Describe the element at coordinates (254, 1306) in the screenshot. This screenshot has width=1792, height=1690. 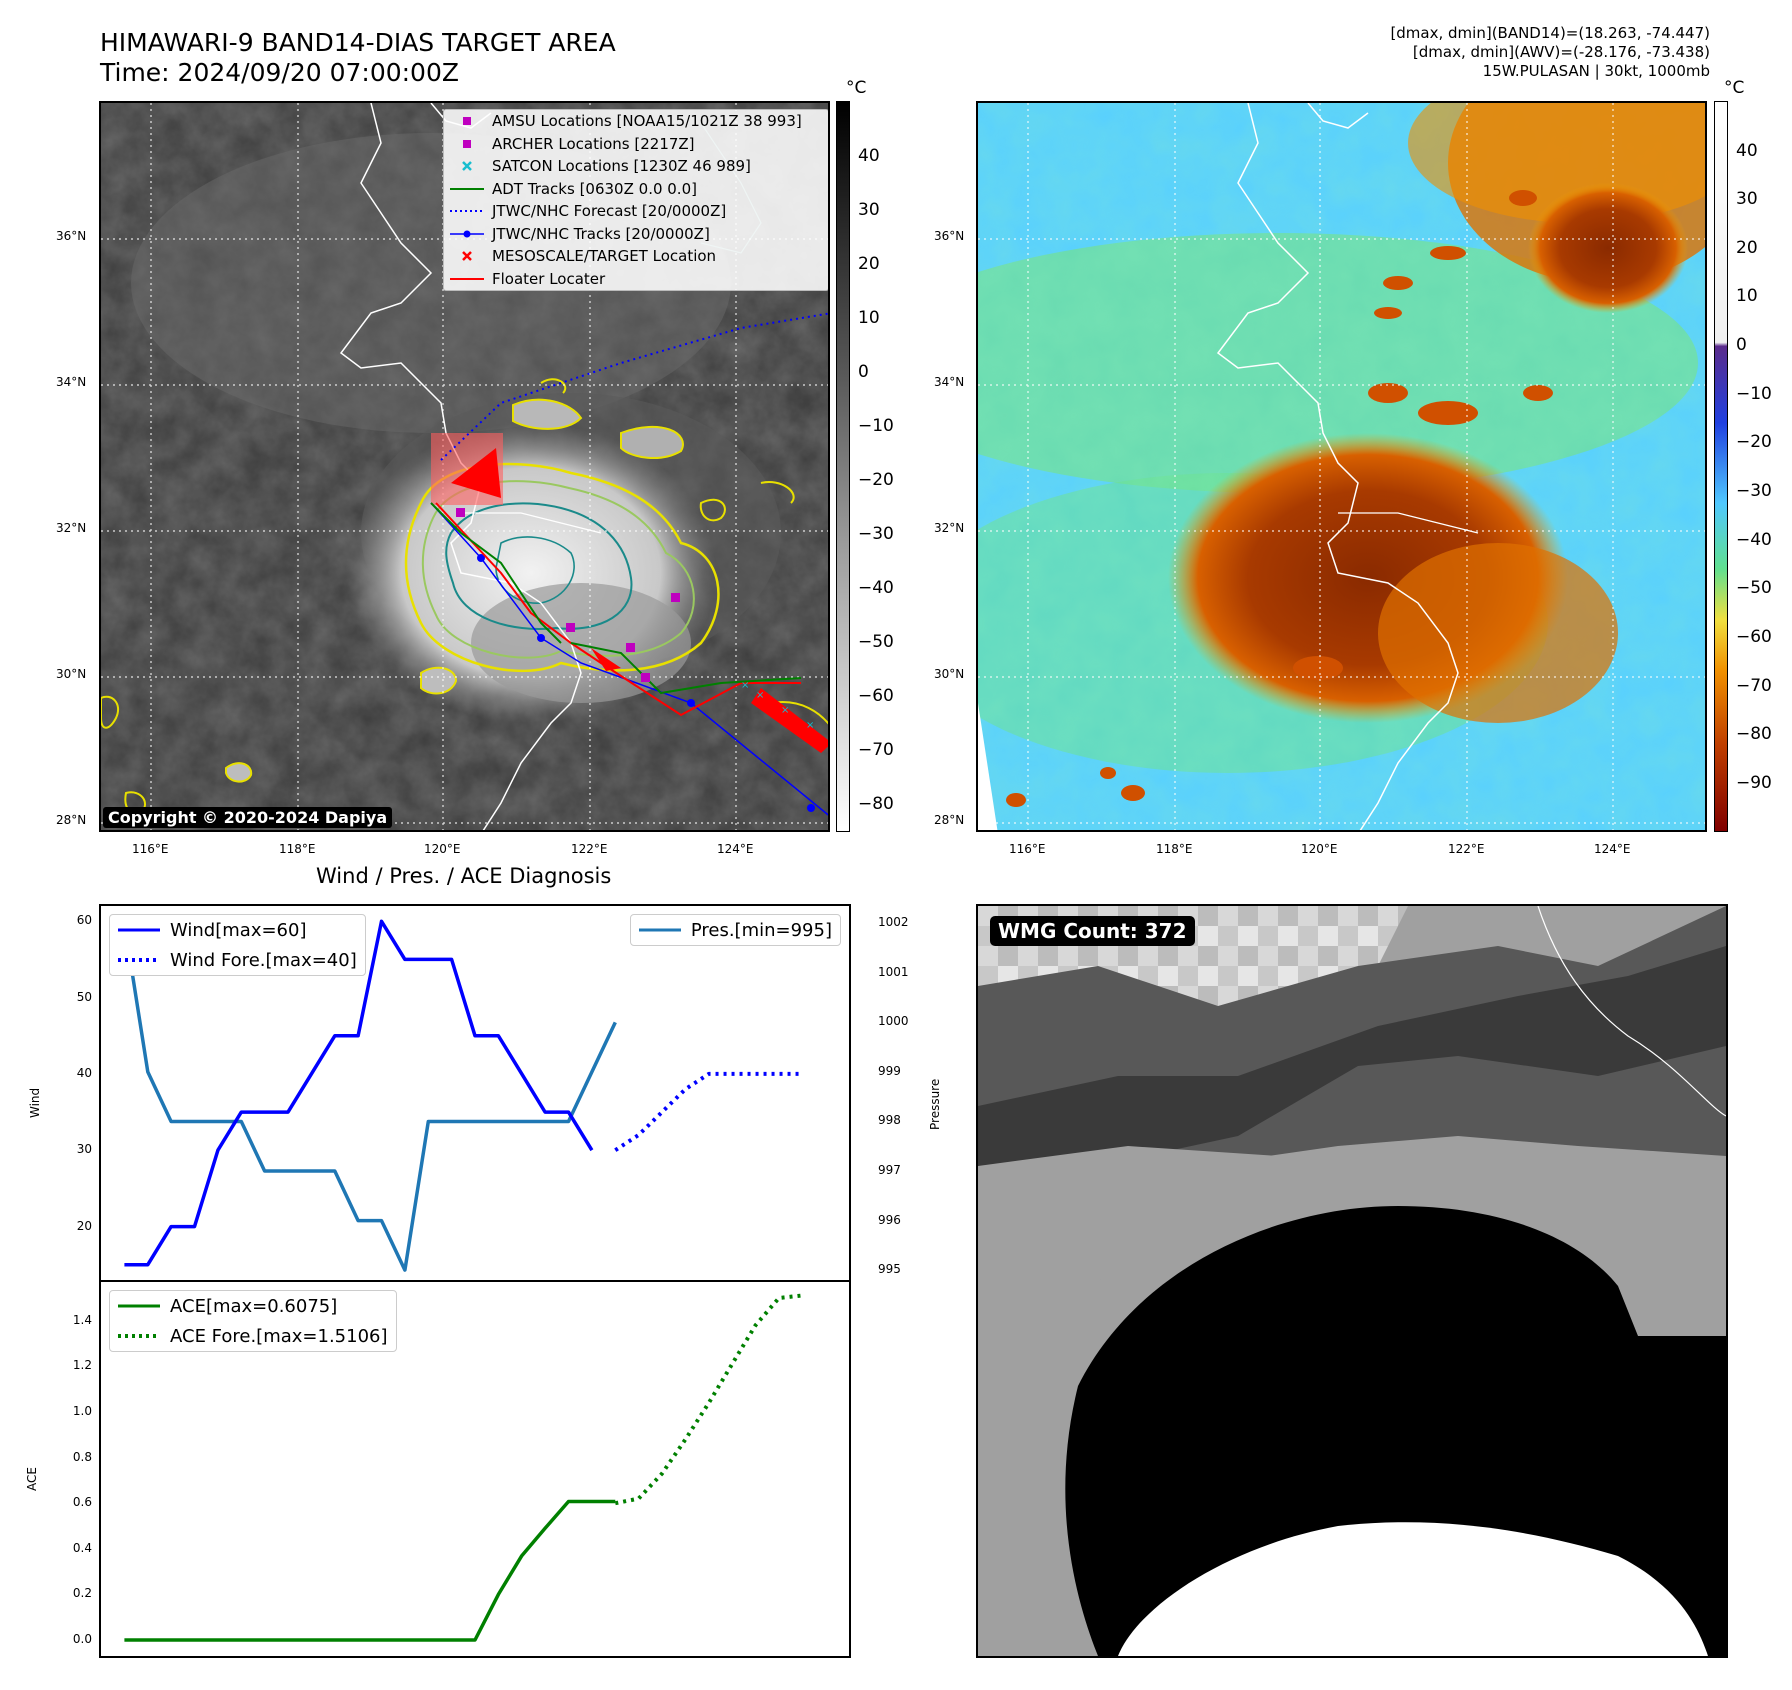
I see `legend-label: ACE[max=0.6075]` at that location.